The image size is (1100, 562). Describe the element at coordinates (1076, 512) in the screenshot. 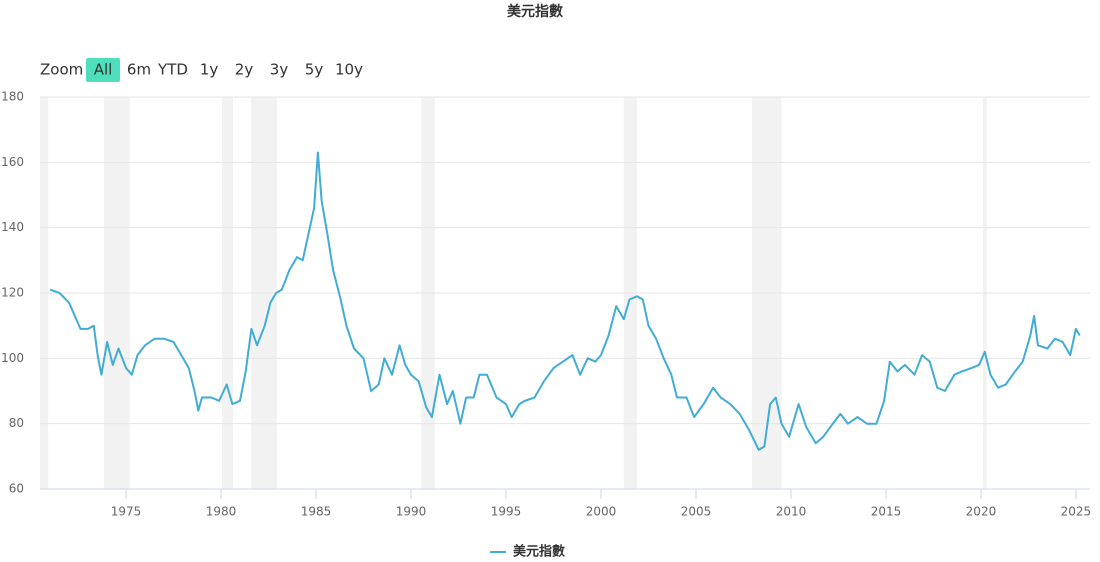

I see `x-tick-label: 2025` at that location.